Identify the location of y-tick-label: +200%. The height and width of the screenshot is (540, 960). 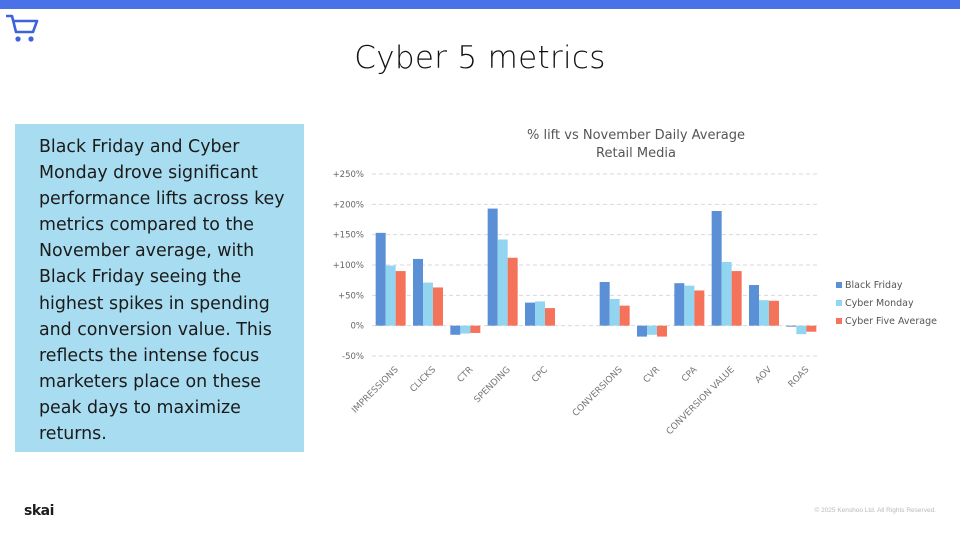
(348, 205).